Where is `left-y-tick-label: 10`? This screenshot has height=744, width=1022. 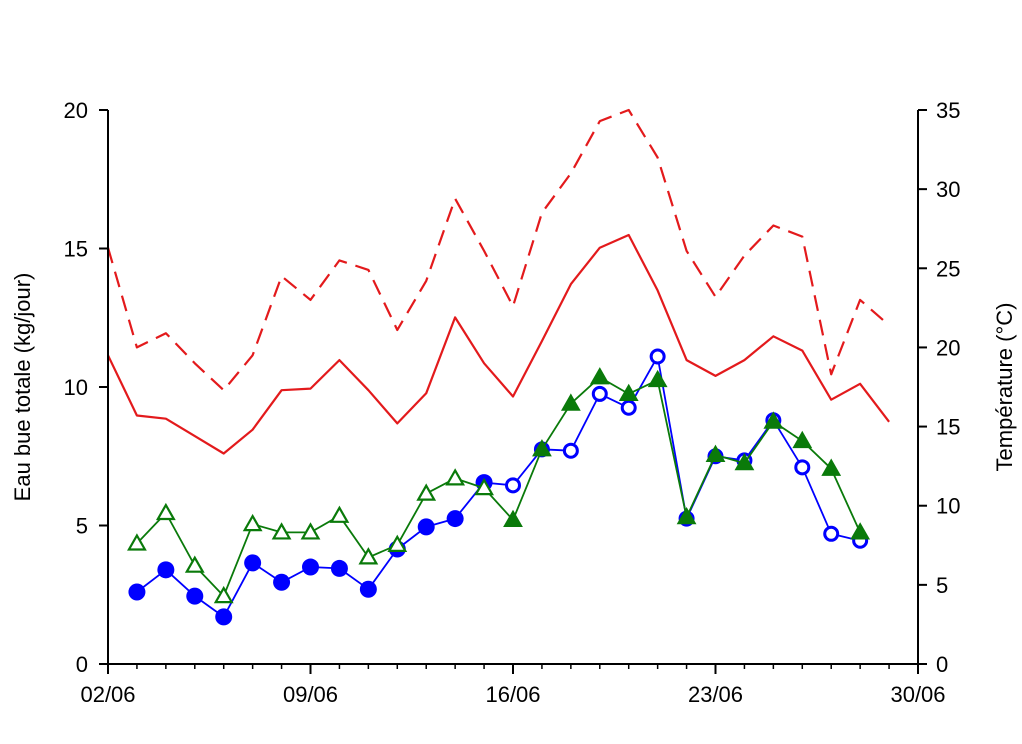 left-y-tick-label: 10 is located at coordinates (76, 387).